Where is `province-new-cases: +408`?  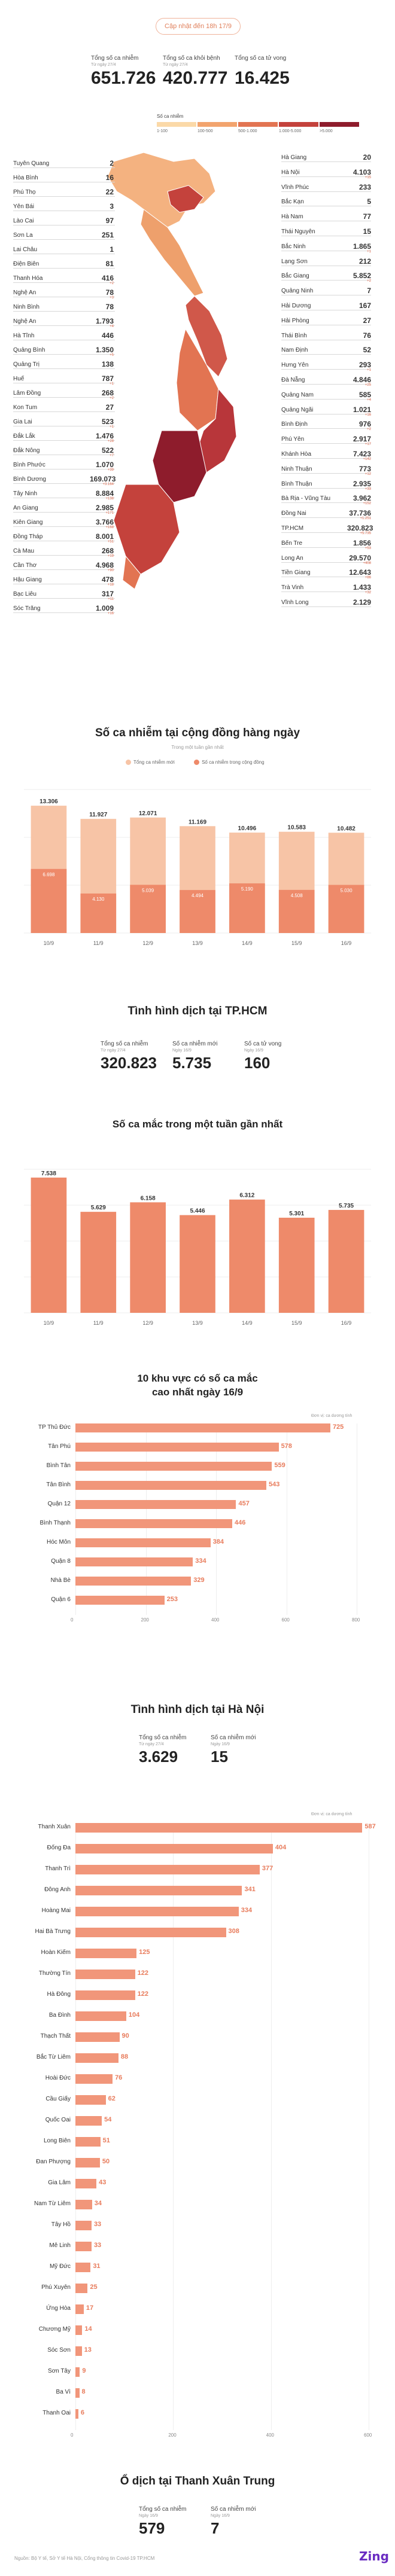
province-new-cases: +408 is located at coordinates (367, 563).